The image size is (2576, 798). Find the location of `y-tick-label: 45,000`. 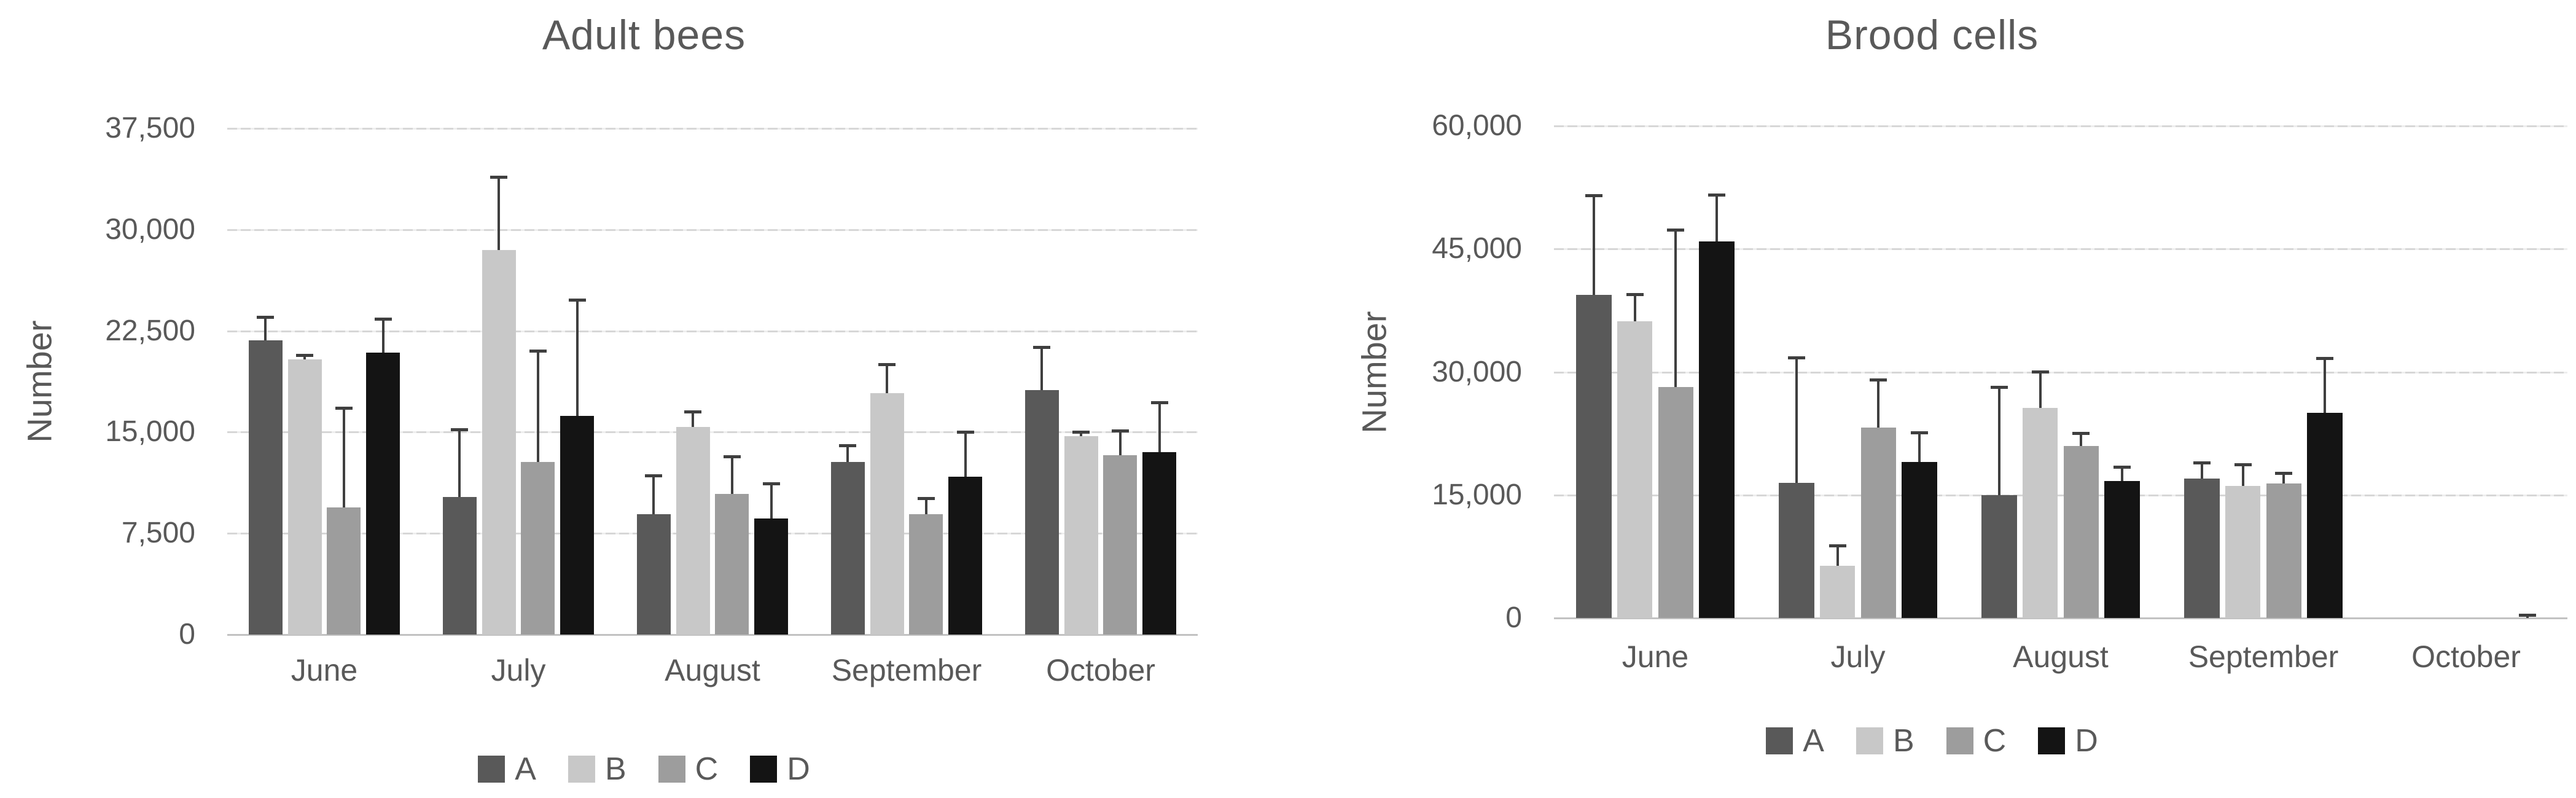

y-tick-label: 45,000 is located at coordinates (1477, 249).